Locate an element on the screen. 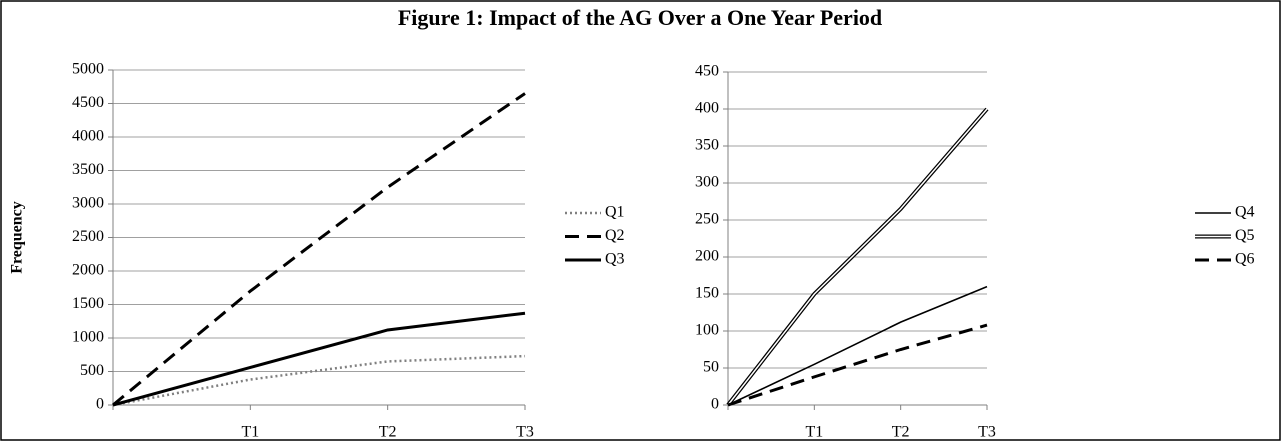  y-tick-label: 1500 is located at coordinates (88, 303).